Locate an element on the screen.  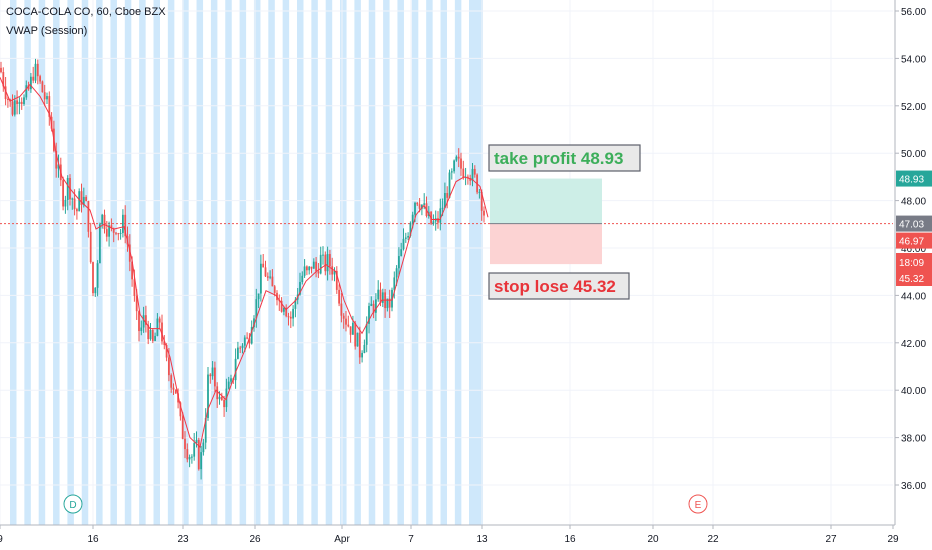
event-marker-e: E is located at coordinates (698, 504).